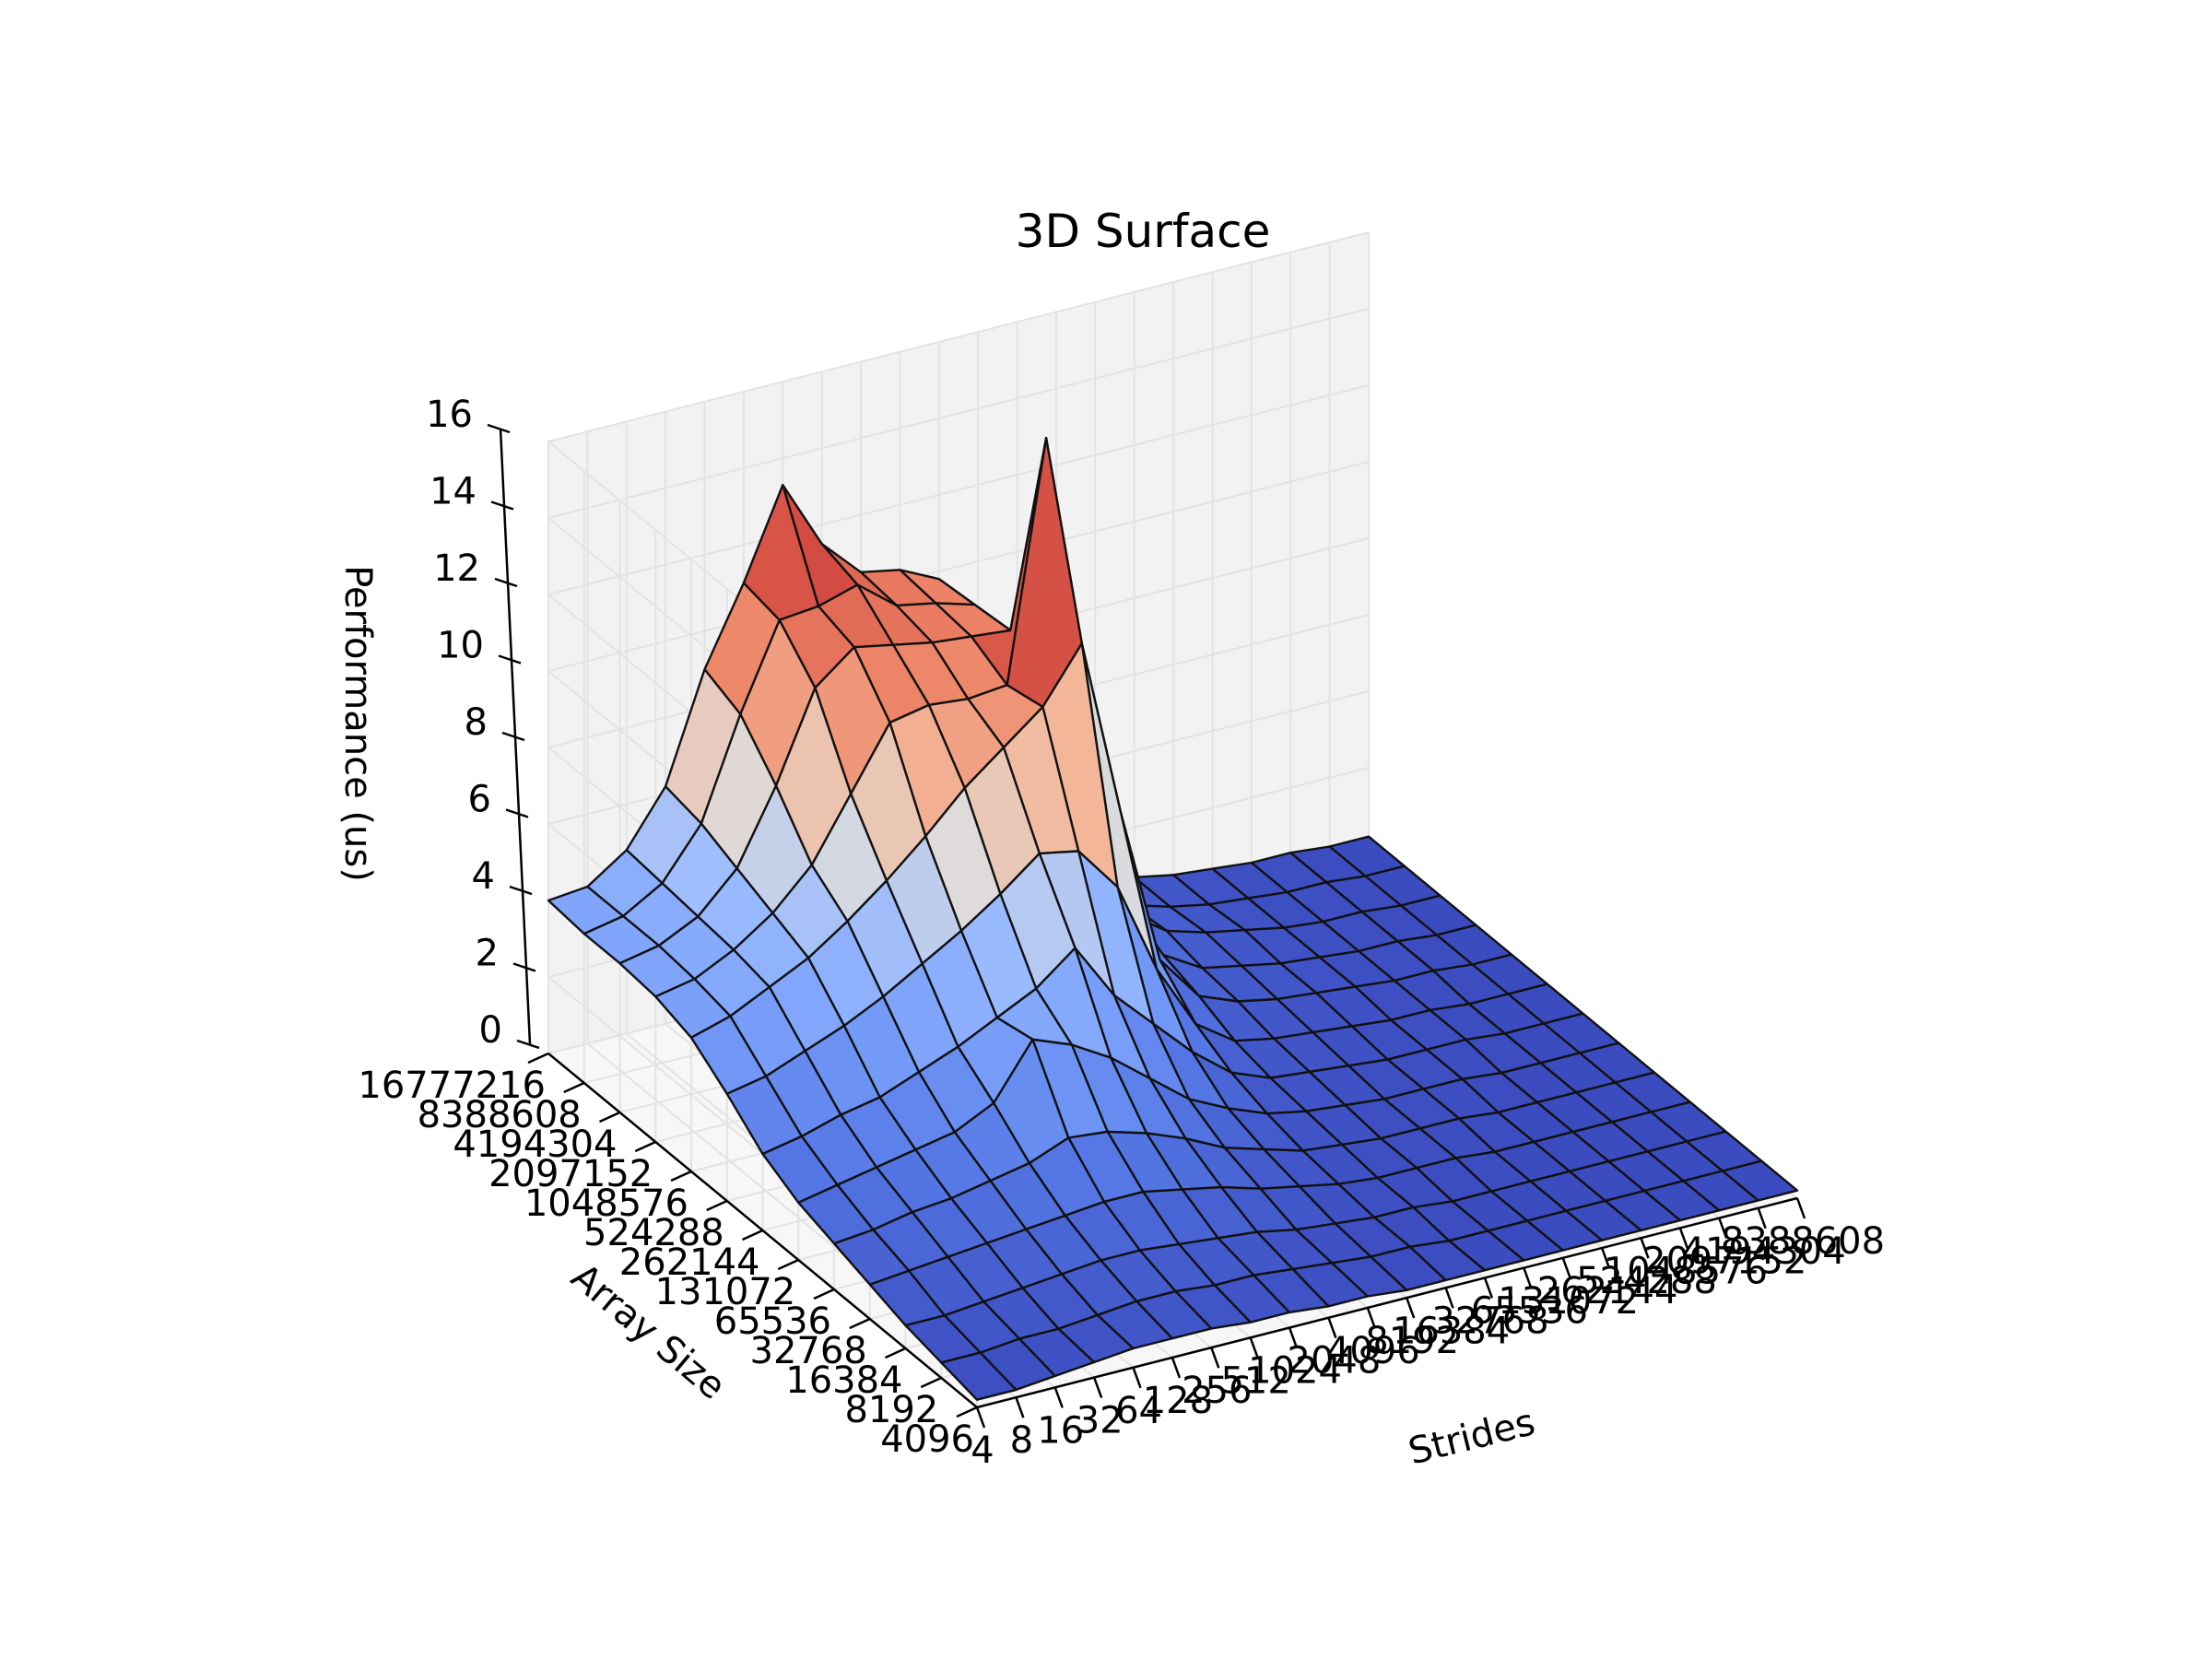 This screenshot has height=1659, width=2212. What do you see at coordinates (808, 1351) in the screenshot?
I see `y-tick-label: 32768` at bounding box center [808, 1351].